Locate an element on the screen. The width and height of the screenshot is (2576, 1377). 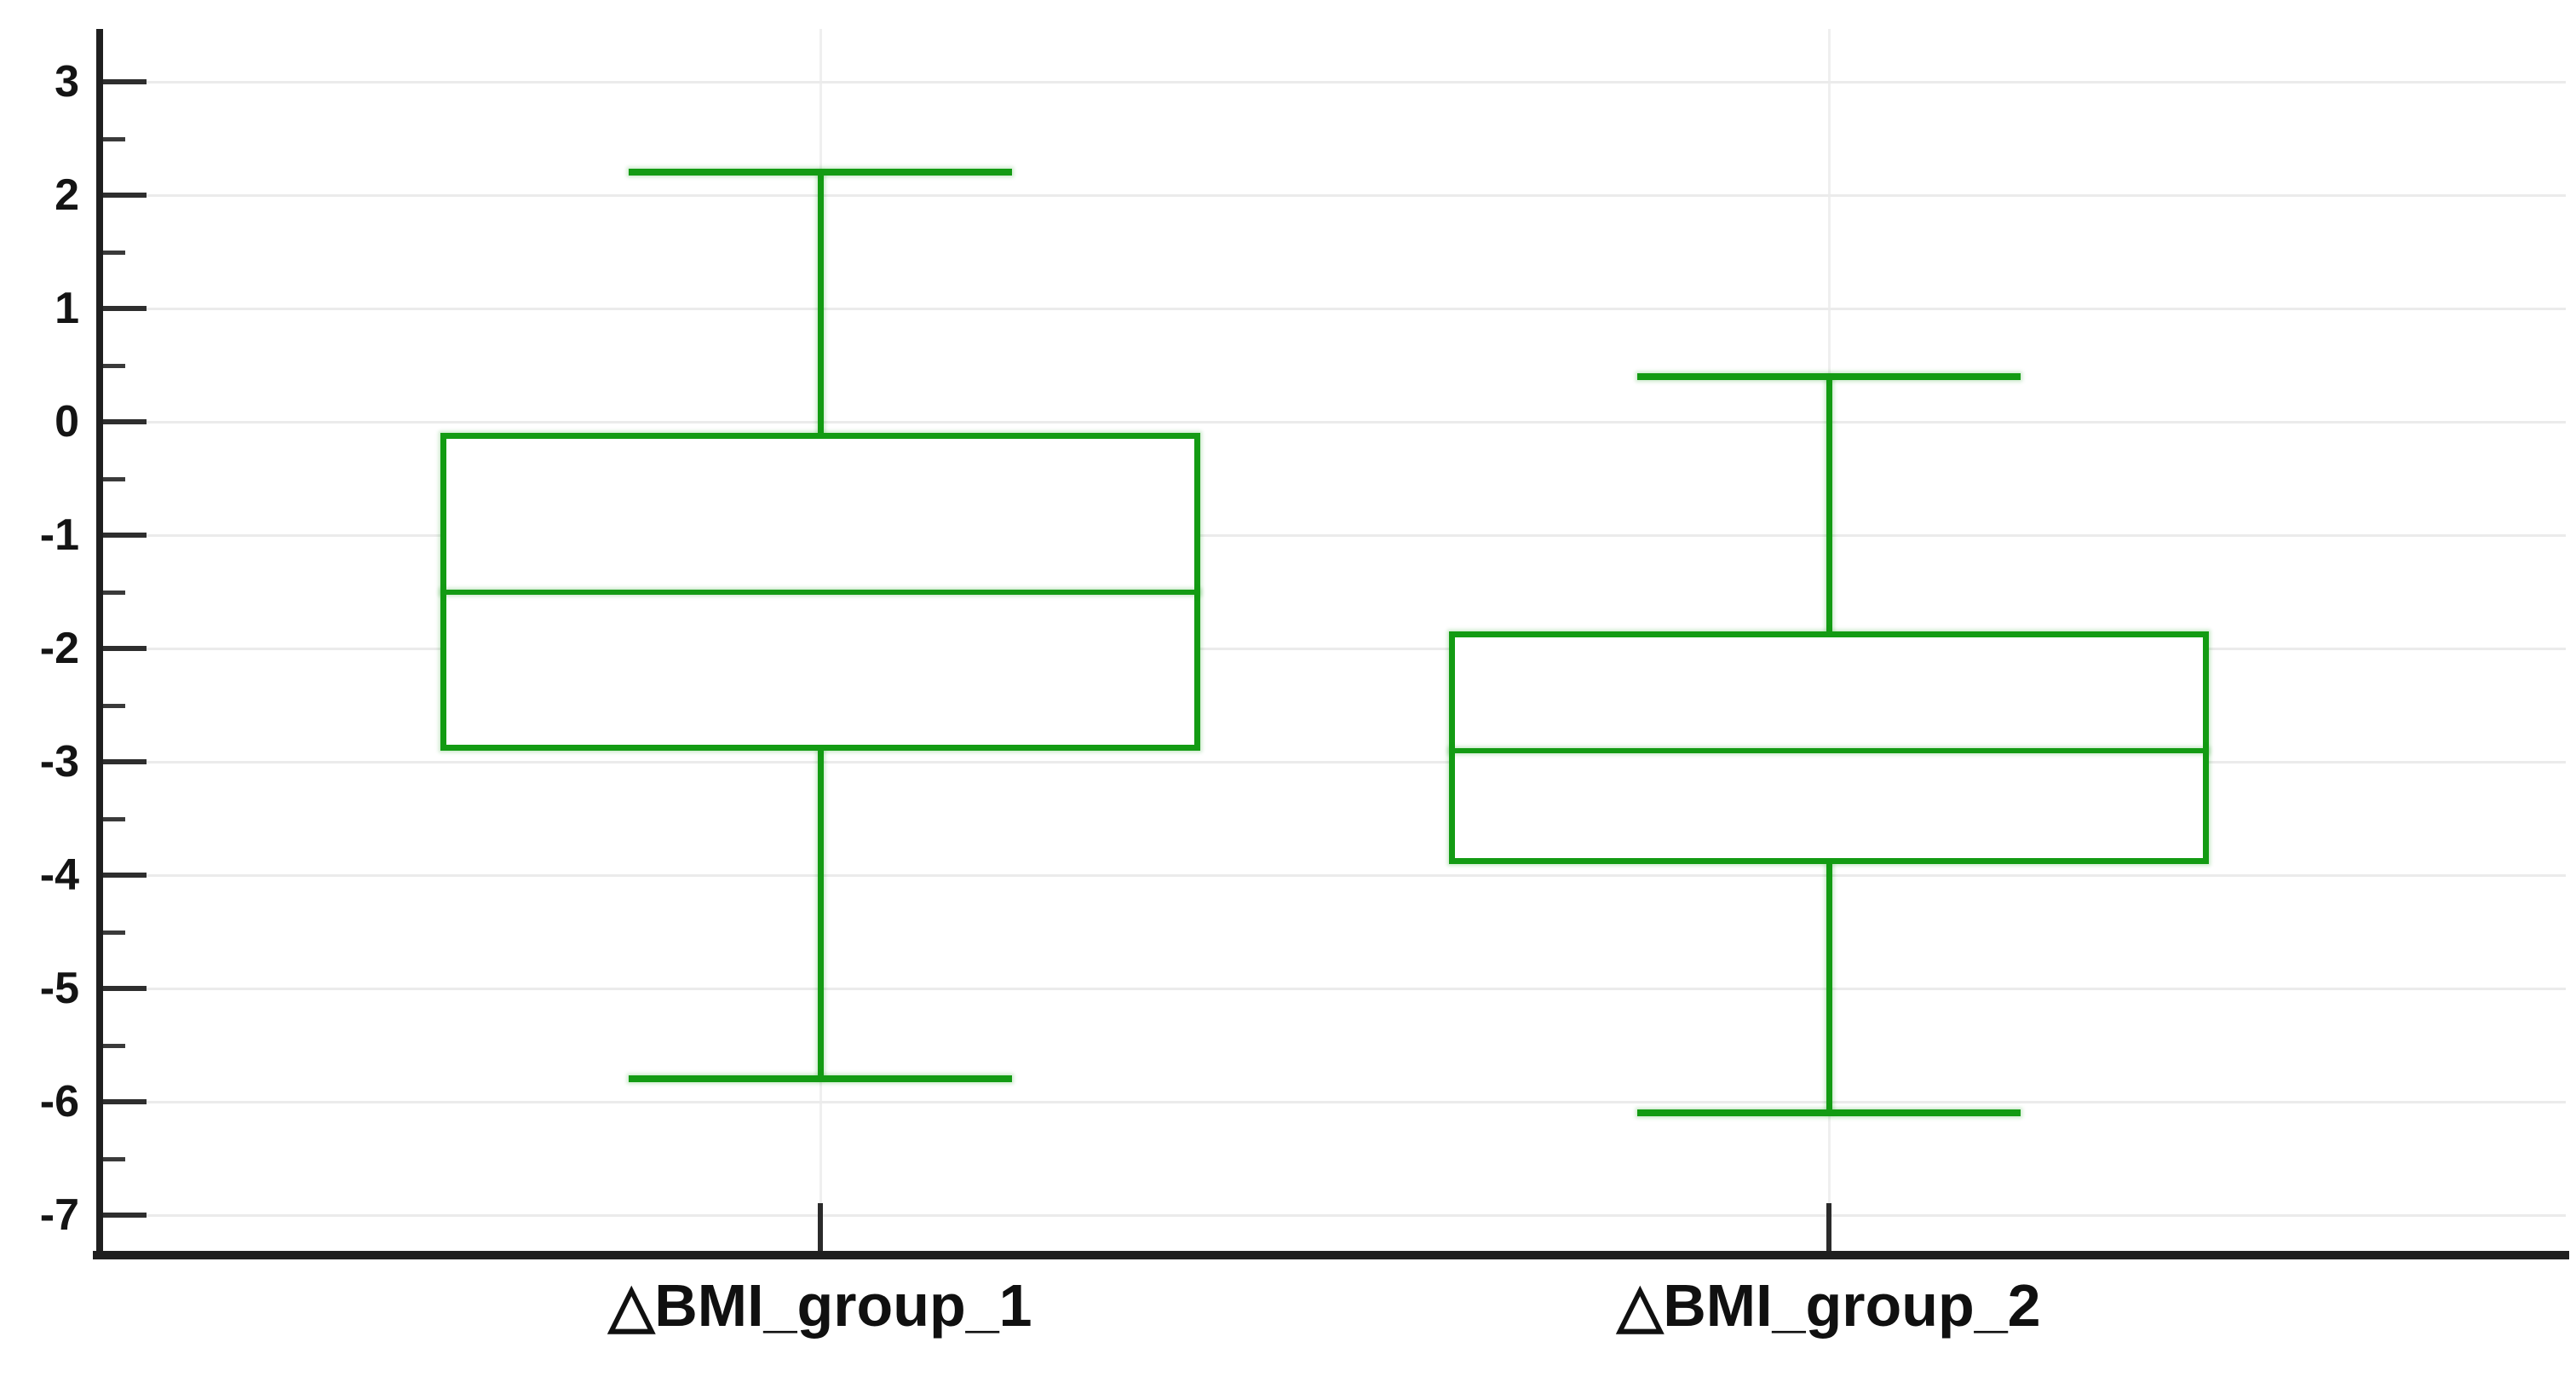
y-gridline--7 is located at coordinates (1334, 1215).